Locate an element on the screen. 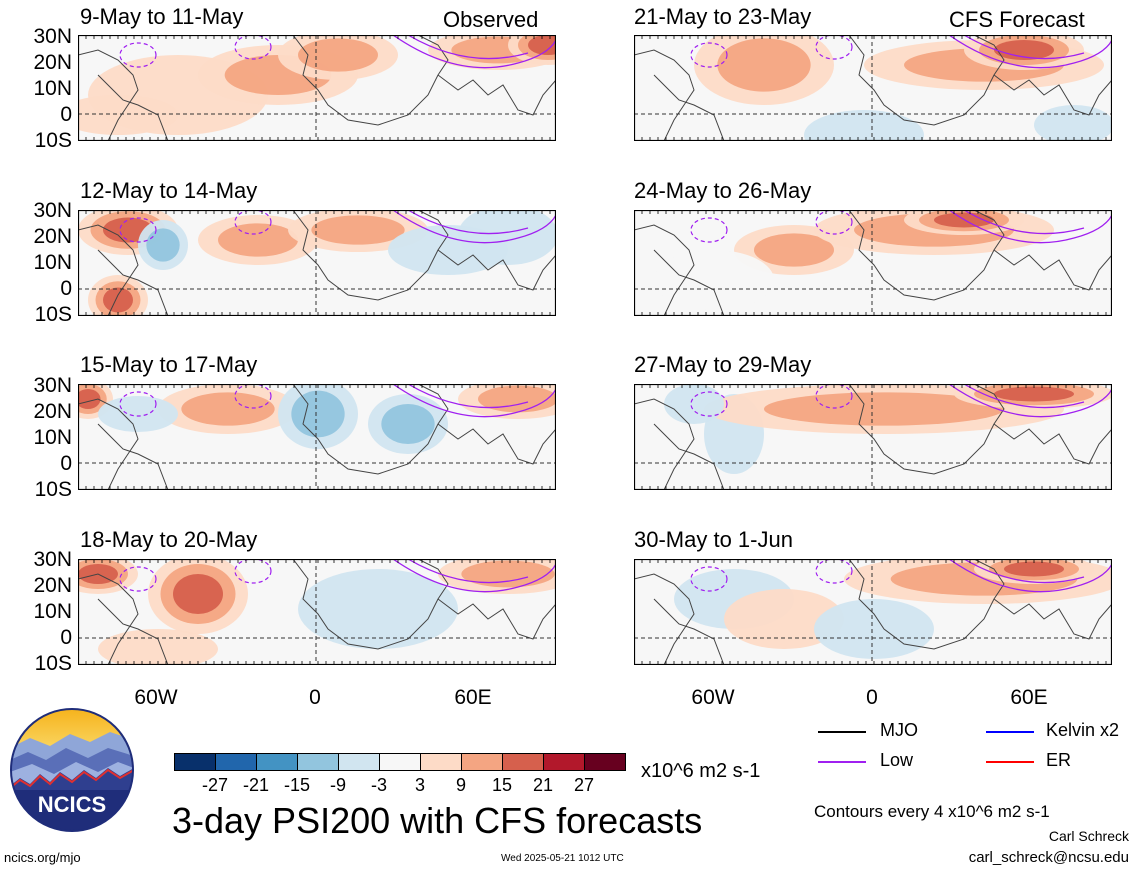 This screenshot has height=872, width=1135. legend-er-line is located at coordinates (1010, 762).